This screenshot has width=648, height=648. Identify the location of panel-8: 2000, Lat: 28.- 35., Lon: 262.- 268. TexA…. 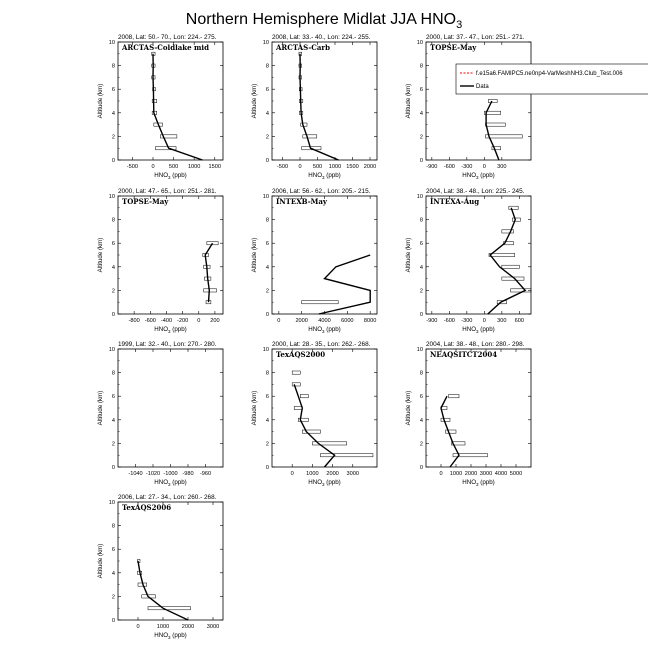
(314, 414).